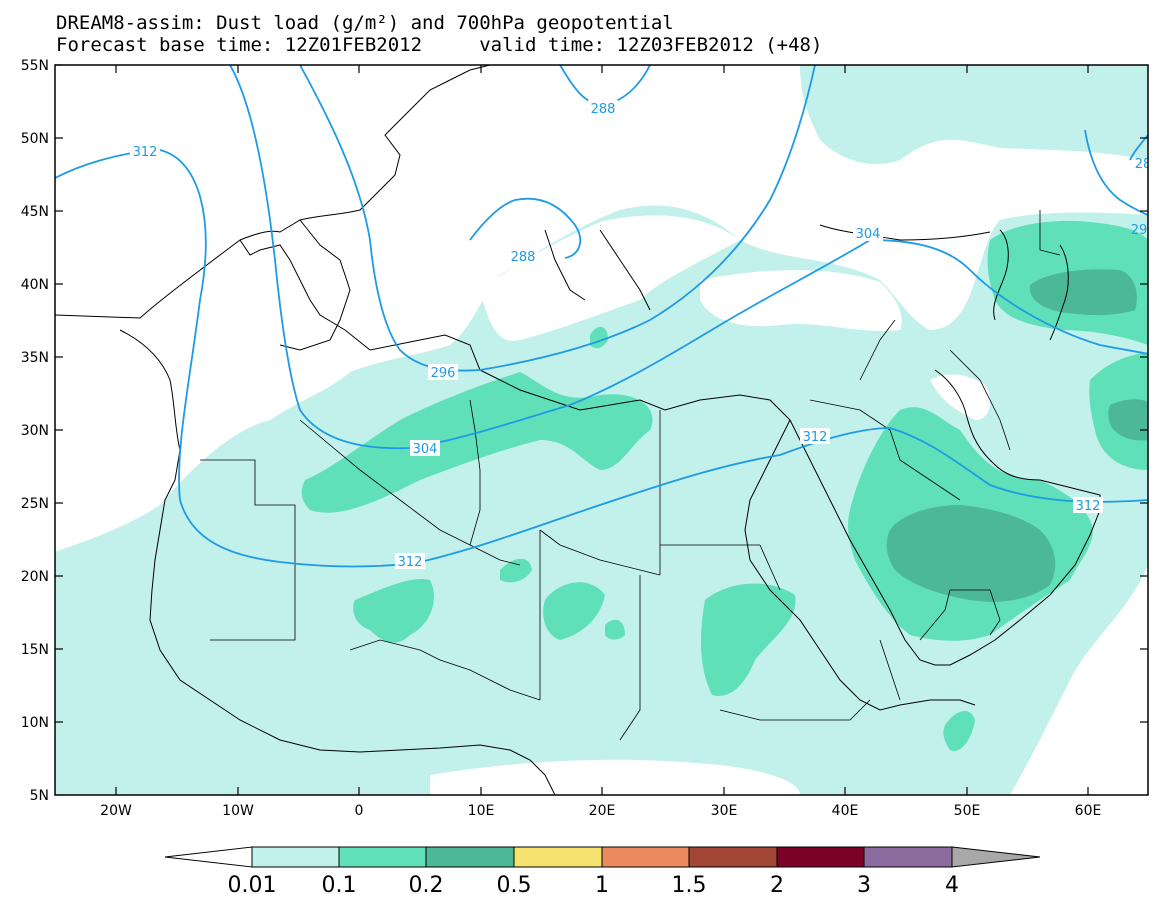 The width and height of the screenshot is (1165, 907). I want to click on lon-label: 40E, so click(845, 811).